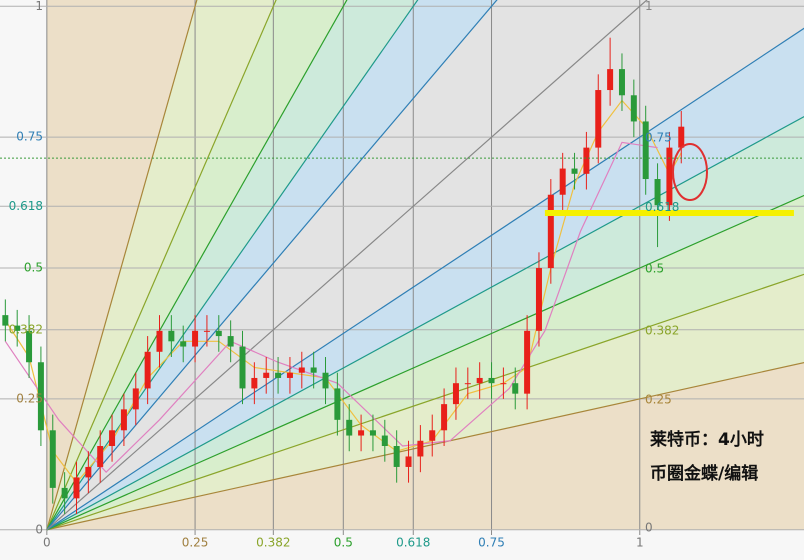 The image size is (804, 560). I want to click on fan-label: 0.382, so click(662, 330).